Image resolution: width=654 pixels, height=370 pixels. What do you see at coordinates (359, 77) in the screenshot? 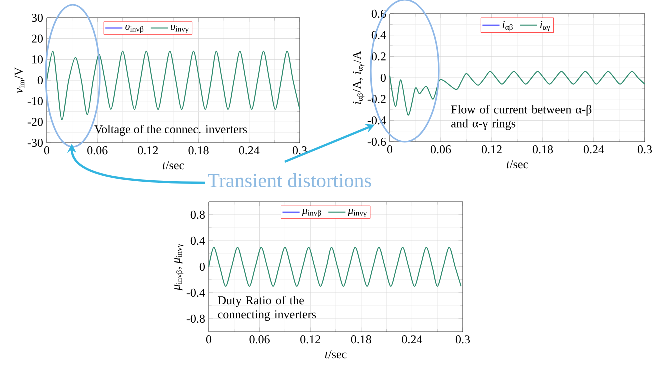
I see `y-axis-title: i$_{αβ}$/A, i$_{αγ}$/A` at bounding box center [359, 77].